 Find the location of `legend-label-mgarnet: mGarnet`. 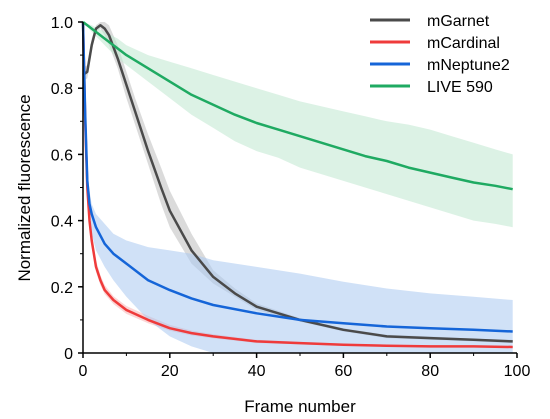

legend-label-mgarnet: mGarnet is located at coordinates (458, 21).